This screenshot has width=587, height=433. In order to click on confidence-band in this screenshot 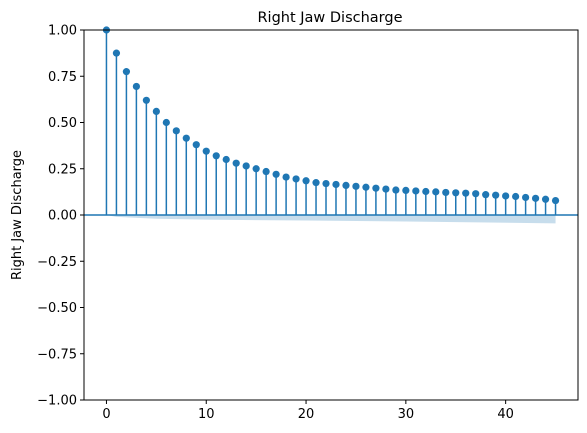, I will do `click(331, 219)`.